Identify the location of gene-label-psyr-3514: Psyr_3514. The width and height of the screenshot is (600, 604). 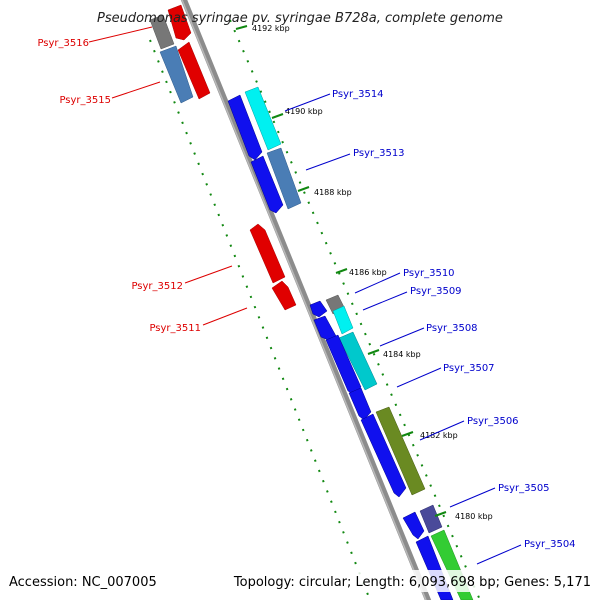
(358, 94).